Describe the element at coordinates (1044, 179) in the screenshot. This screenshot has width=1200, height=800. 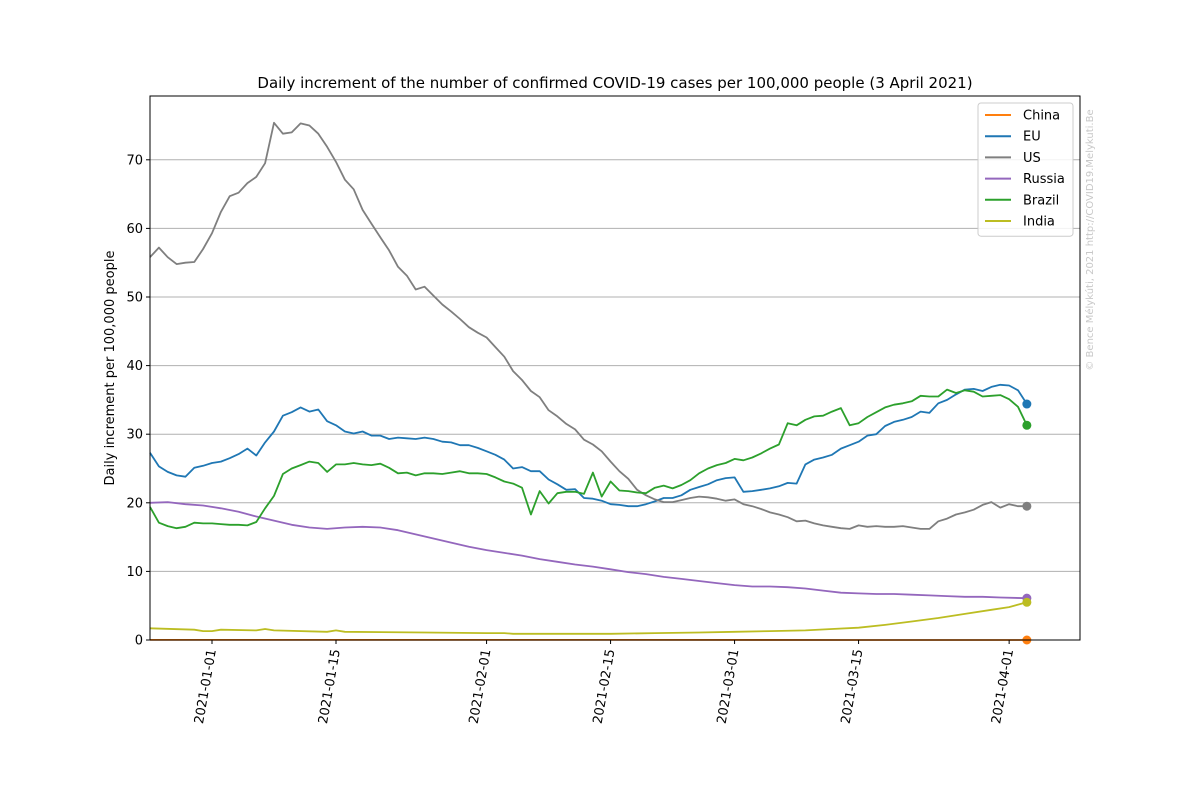
I see `legend-label-russia: Russia` at that location.